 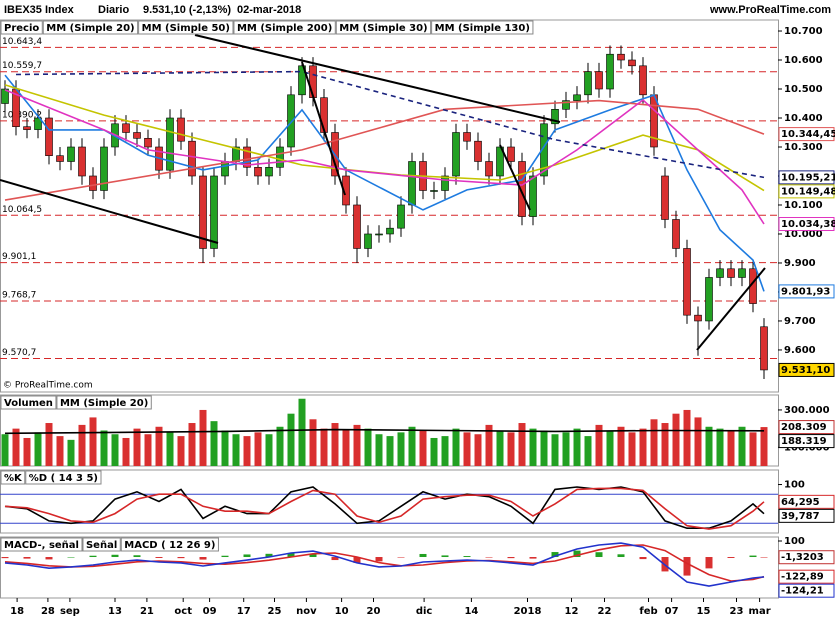 I want to click on x-tick-label: feb, so click(x=648, y=611).